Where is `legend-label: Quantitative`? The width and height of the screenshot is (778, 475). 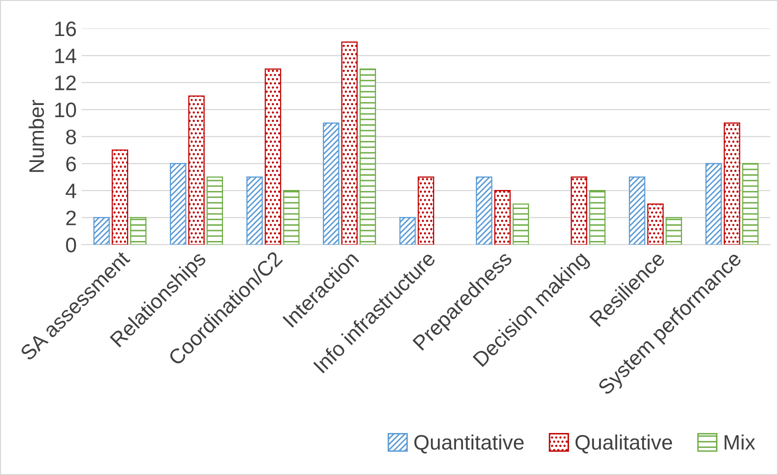 legend-label: Quantitative is located at coordinates (469, 444).